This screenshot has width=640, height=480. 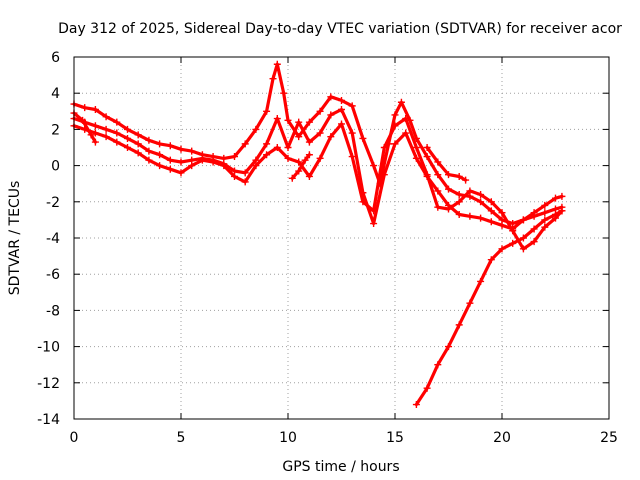 What do you see at coordinates (48, 420) in the screenshot?
I see `y-tick-label: -14` at bounding box center [48, 420].